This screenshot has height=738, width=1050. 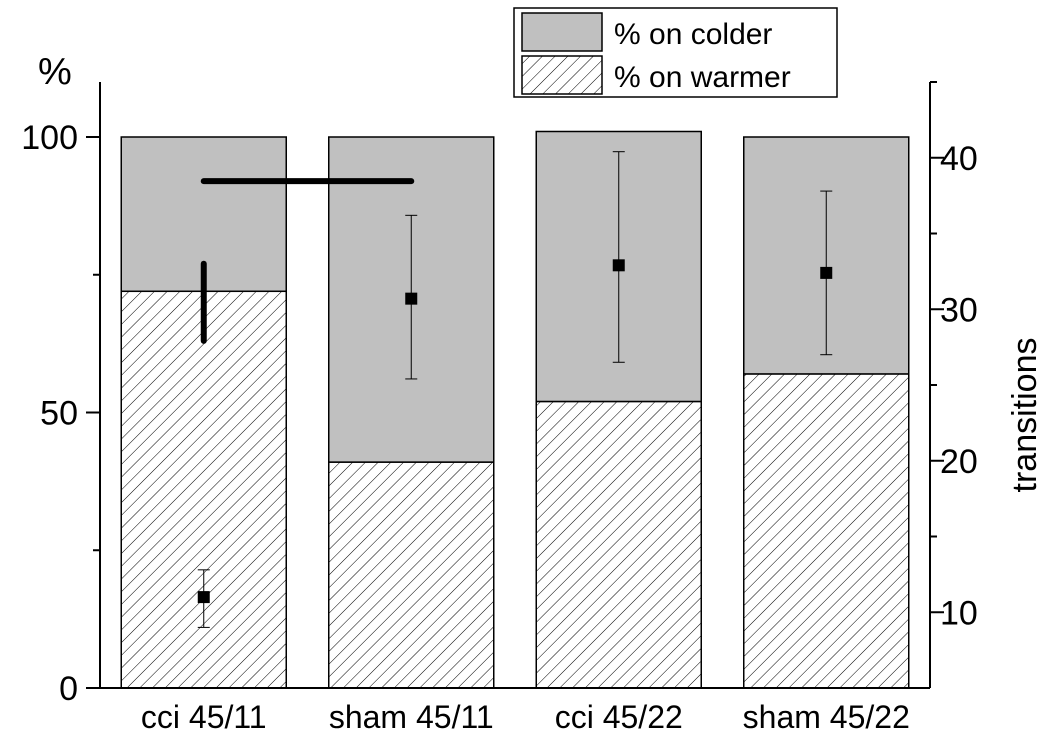 I want to click on right-ticks-group: 10 20 30 40, so click(x=954, y=356).